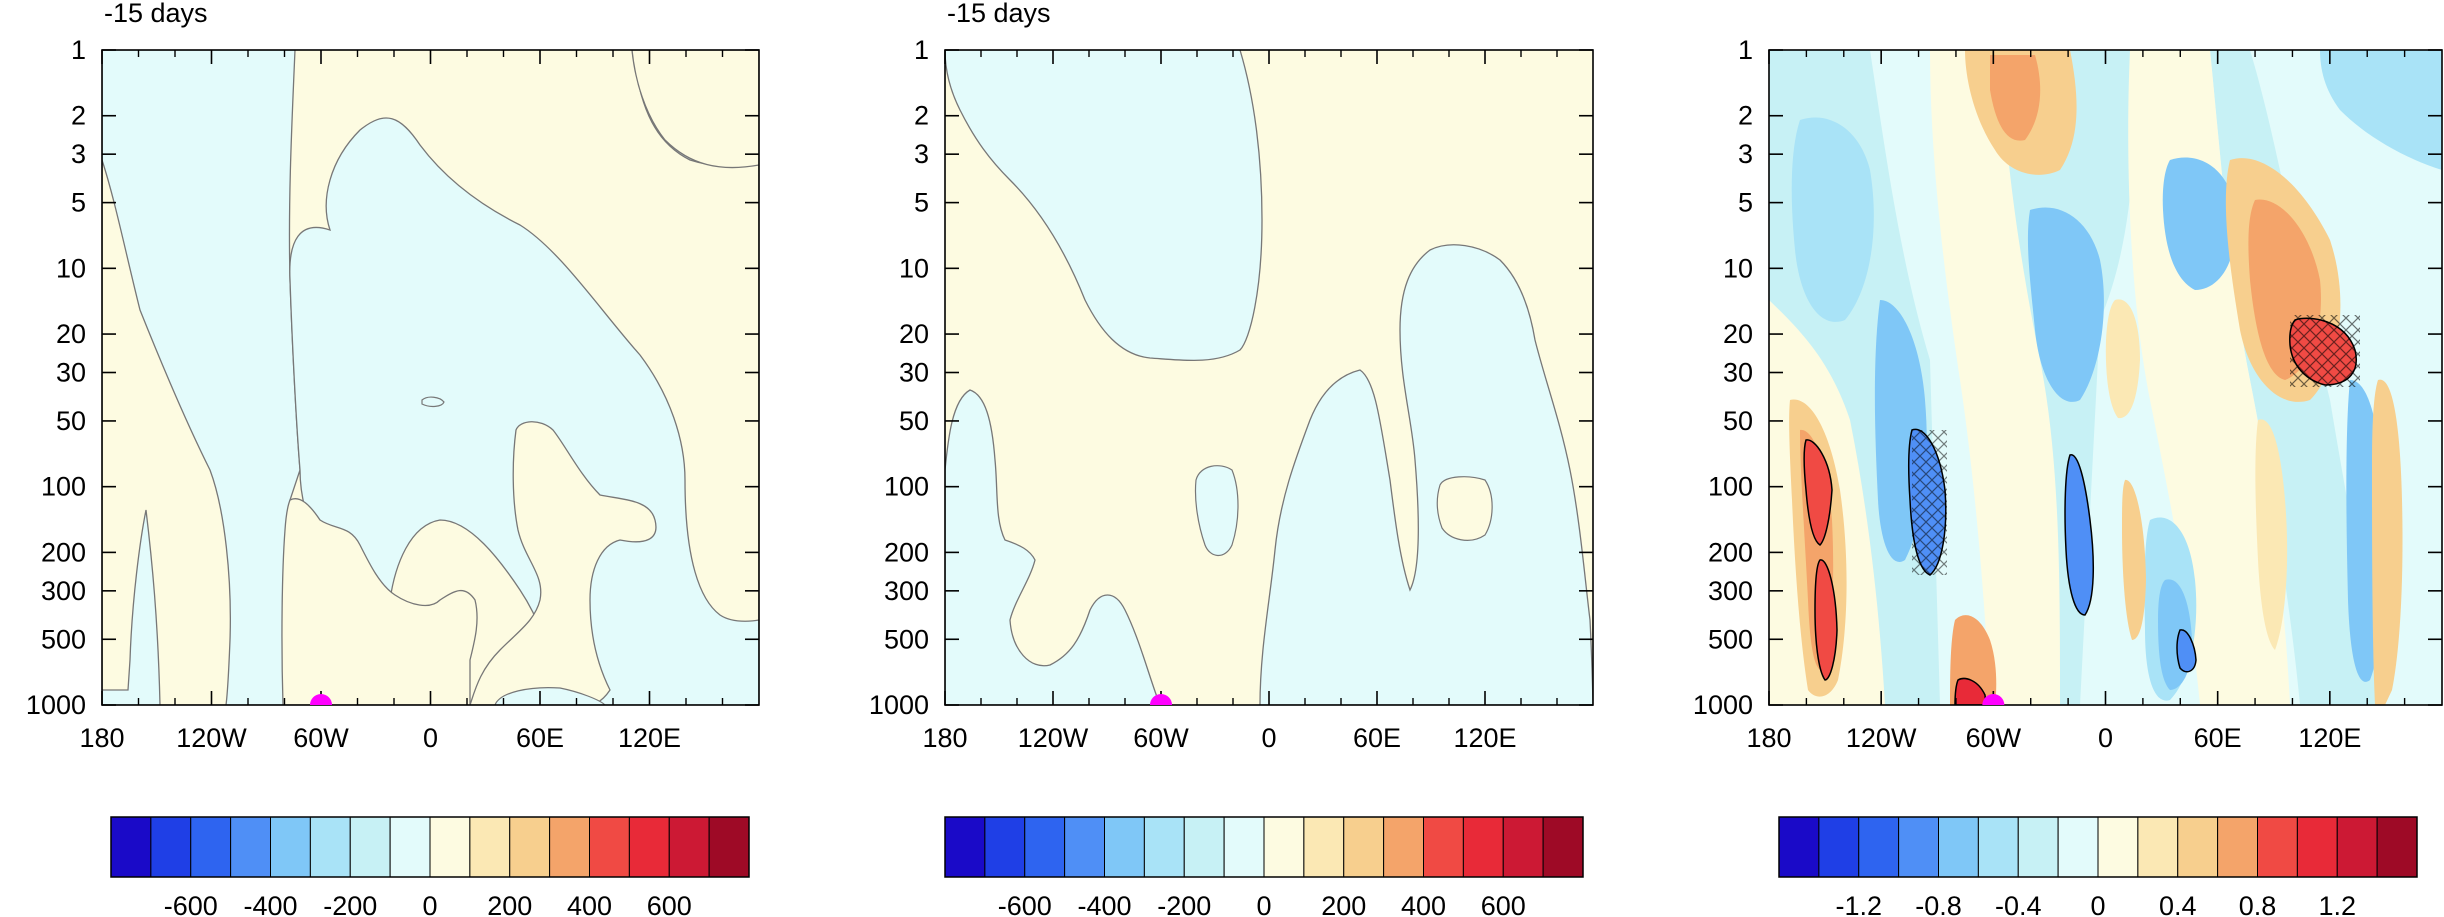 The width and height of the screenshot is (2444, 917). Describe the element at coordinates (1377, 738) in the screenshot. I see `x-tick-label: 60E` at that location.